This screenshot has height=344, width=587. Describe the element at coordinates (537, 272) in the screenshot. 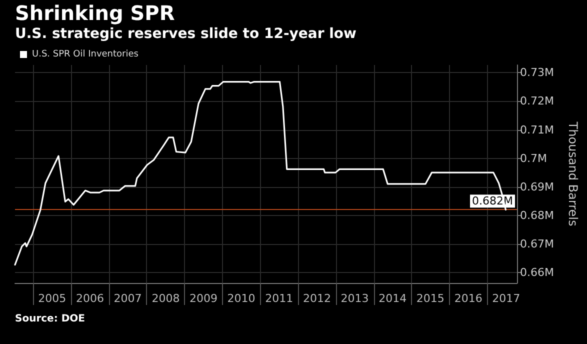

I see `y-tick-label: 0.66M` at that location.